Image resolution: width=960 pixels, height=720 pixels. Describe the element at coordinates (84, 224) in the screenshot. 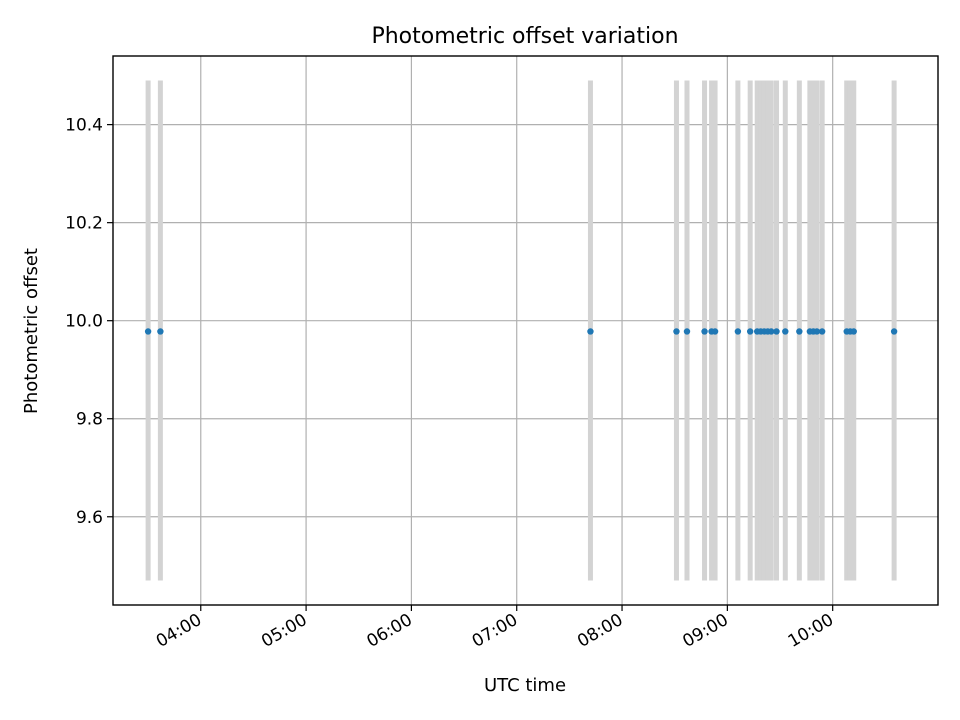

I see `y-tick-label: 10.2` at that location.